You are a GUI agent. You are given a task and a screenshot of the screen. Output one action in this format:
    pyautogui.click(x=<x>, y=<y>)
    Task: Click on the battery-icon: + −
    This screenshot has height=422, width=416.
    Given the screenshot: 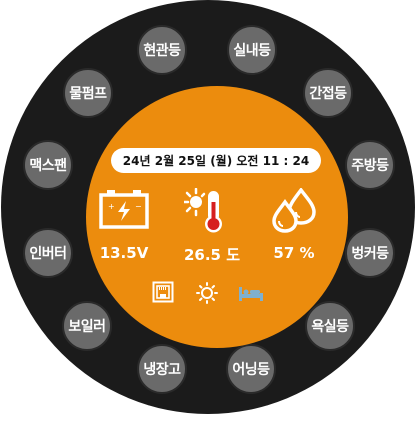 What is the action you would take?
    pyautogui.click(x=124, y=209)
    